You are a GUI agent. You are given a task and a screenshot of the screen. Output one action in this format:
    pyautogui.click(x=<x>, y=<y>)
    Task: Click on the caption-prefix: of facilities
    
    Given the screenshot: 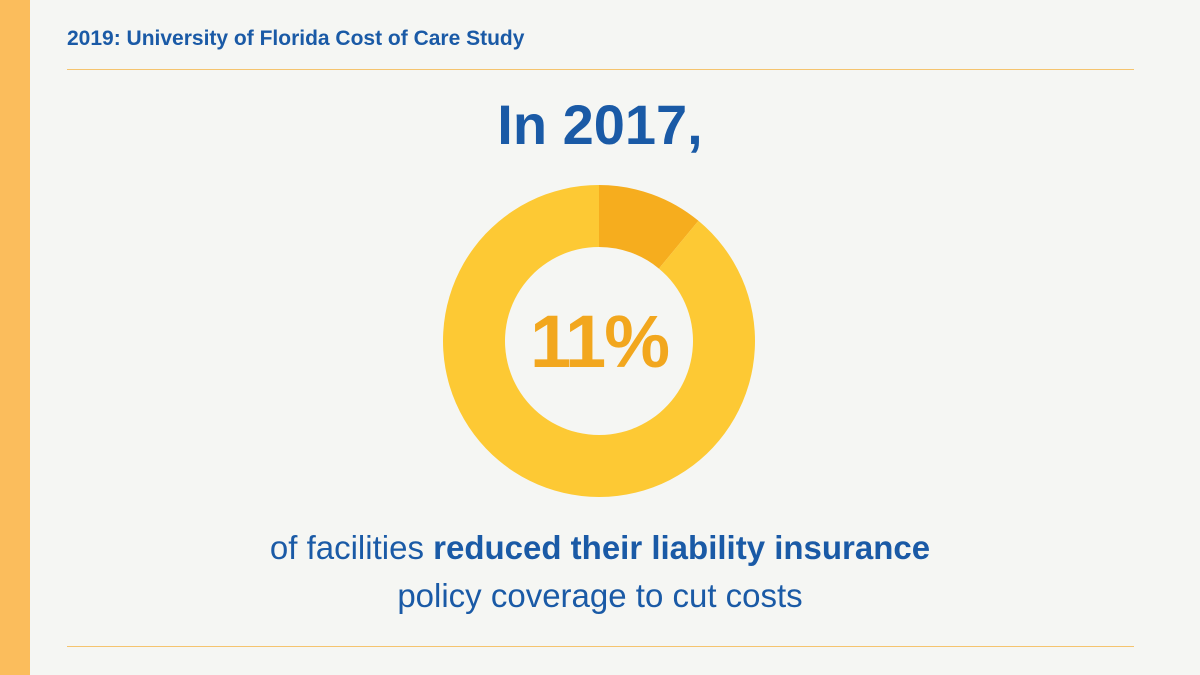 What is the action you would take?
    pyautogui.click(x=346, y=547)
    